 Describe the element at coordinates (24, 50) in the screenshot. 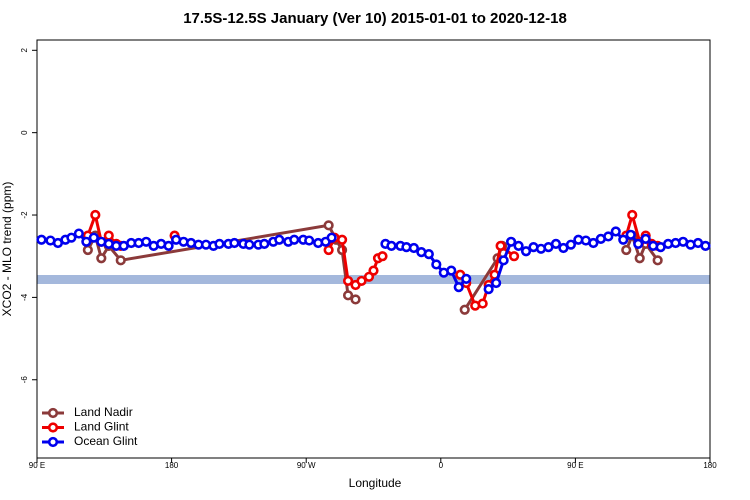

I see `y-tick-label: 2` at that location.